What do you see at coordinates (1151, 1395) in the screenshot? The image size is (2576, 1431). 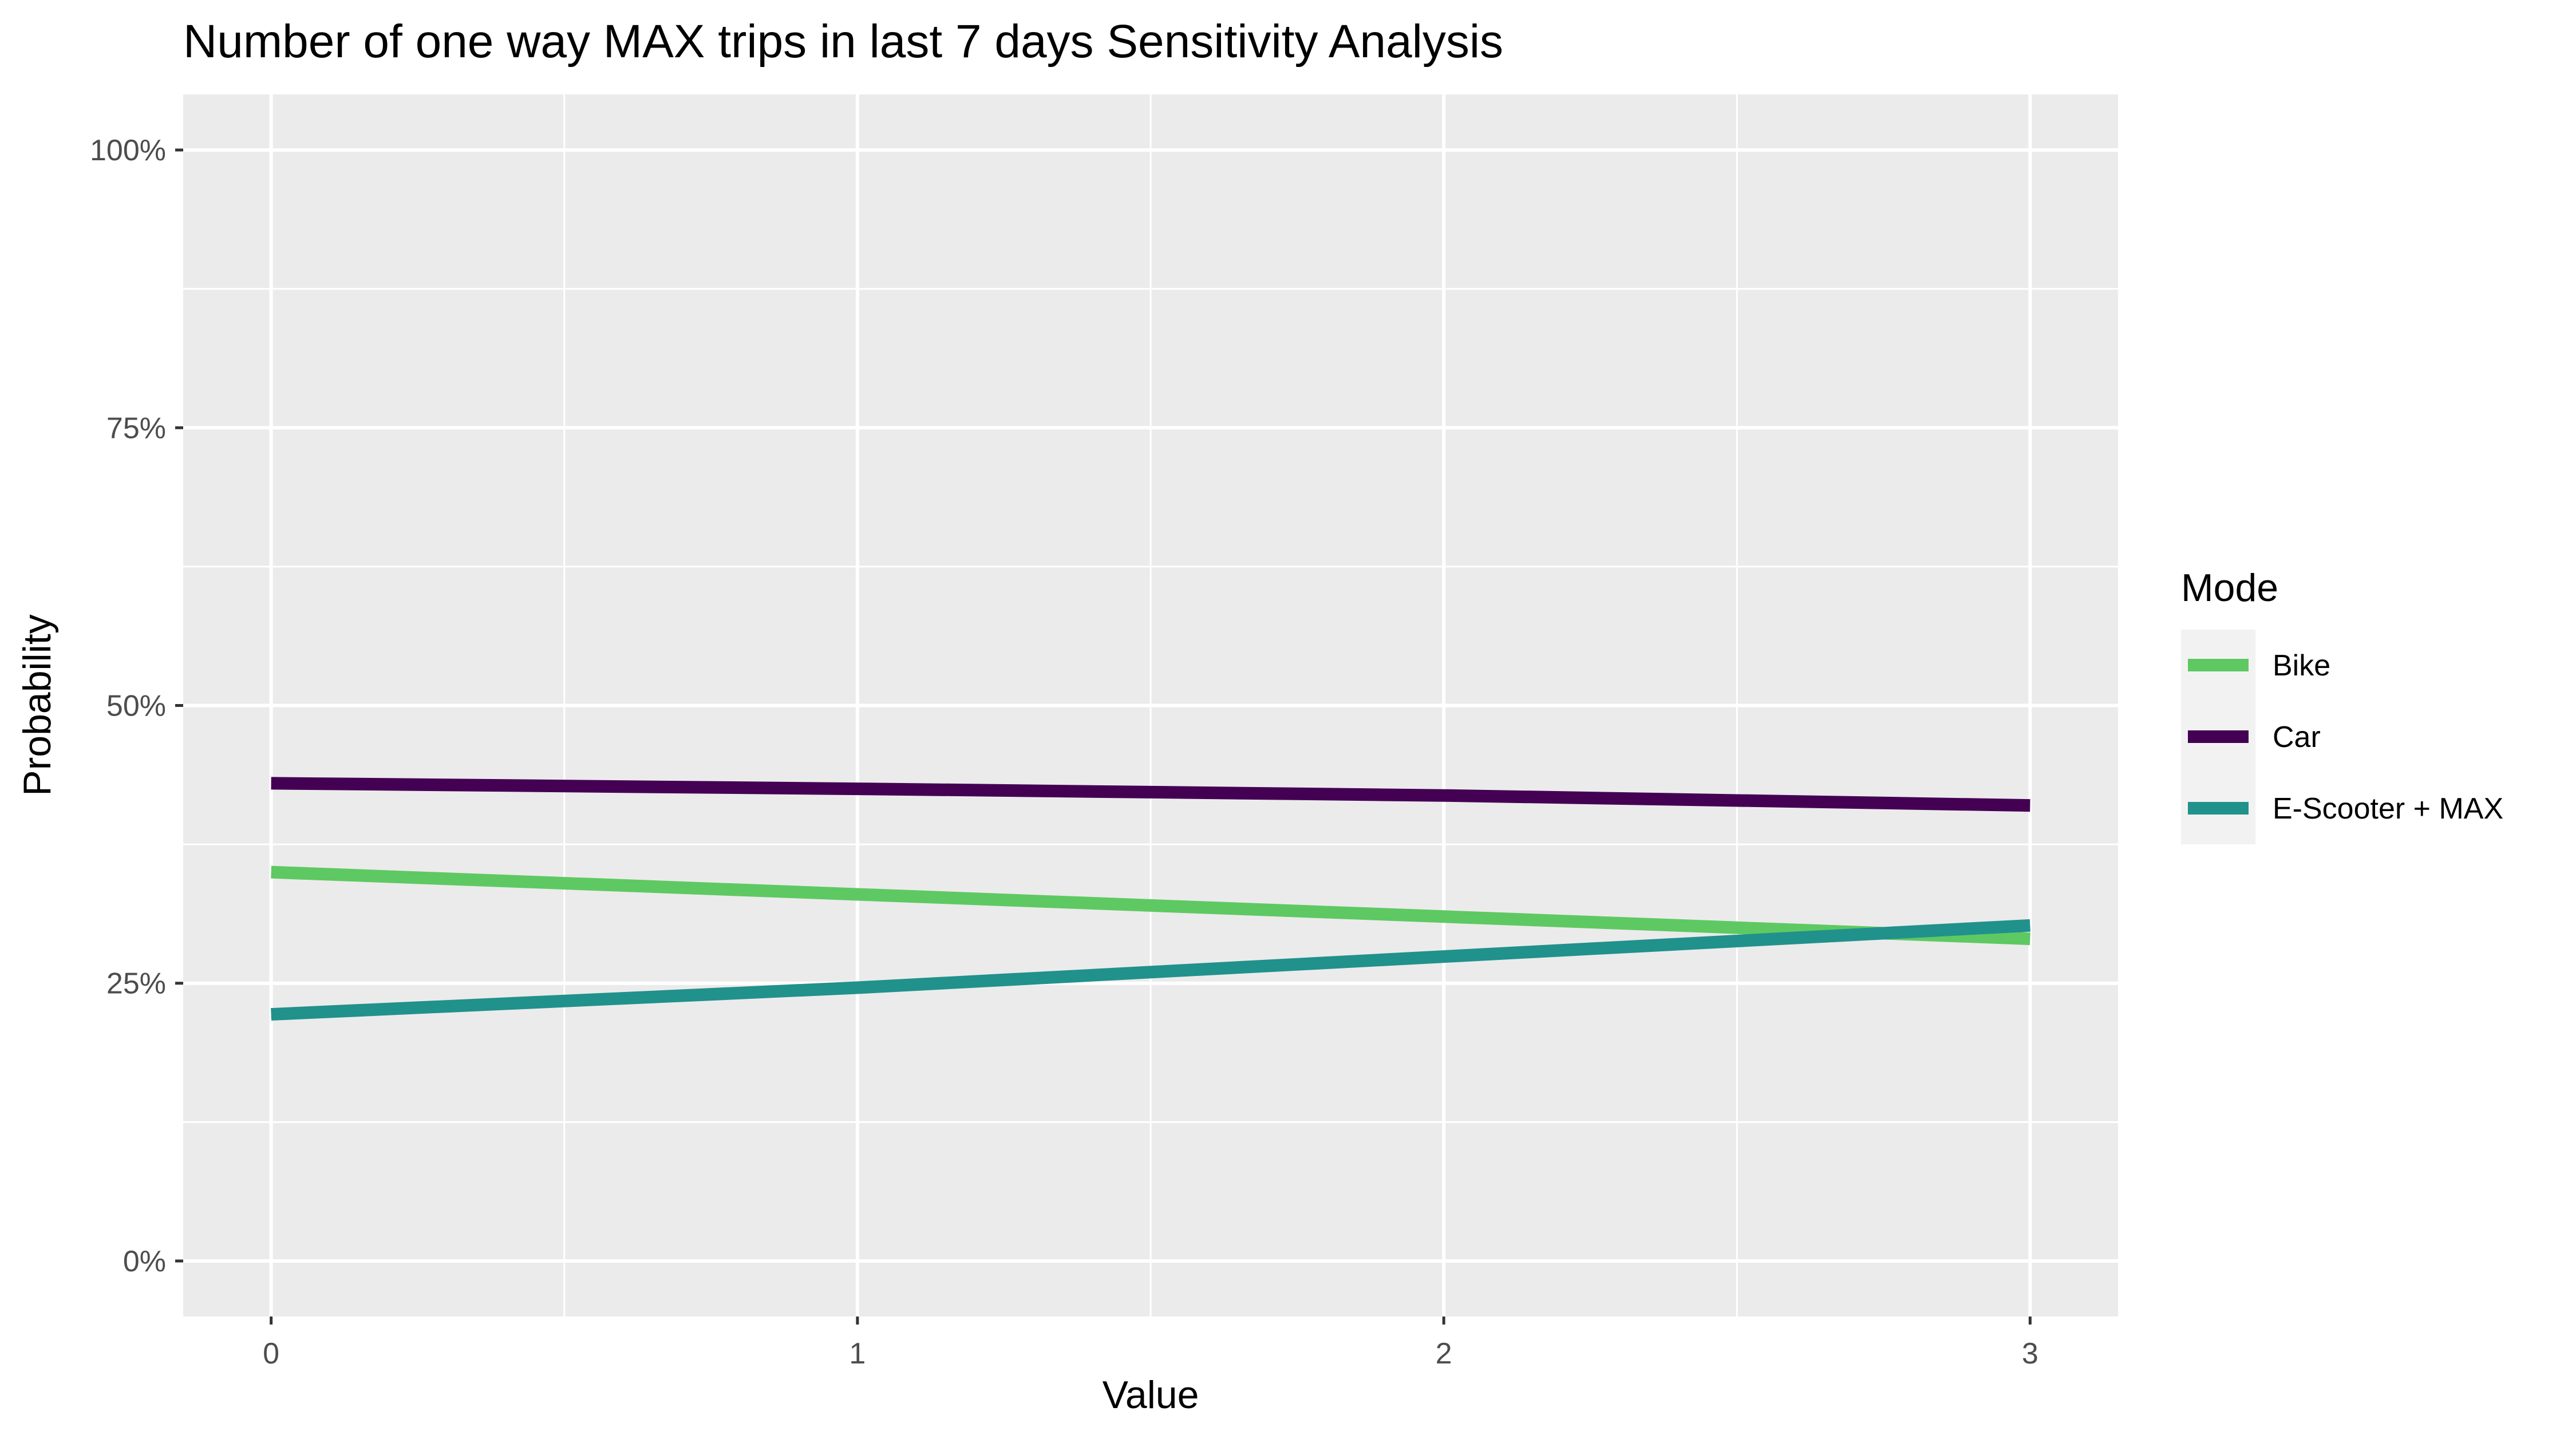 I see `x-axis-title: Value` at bounding box center [1151, 1395].